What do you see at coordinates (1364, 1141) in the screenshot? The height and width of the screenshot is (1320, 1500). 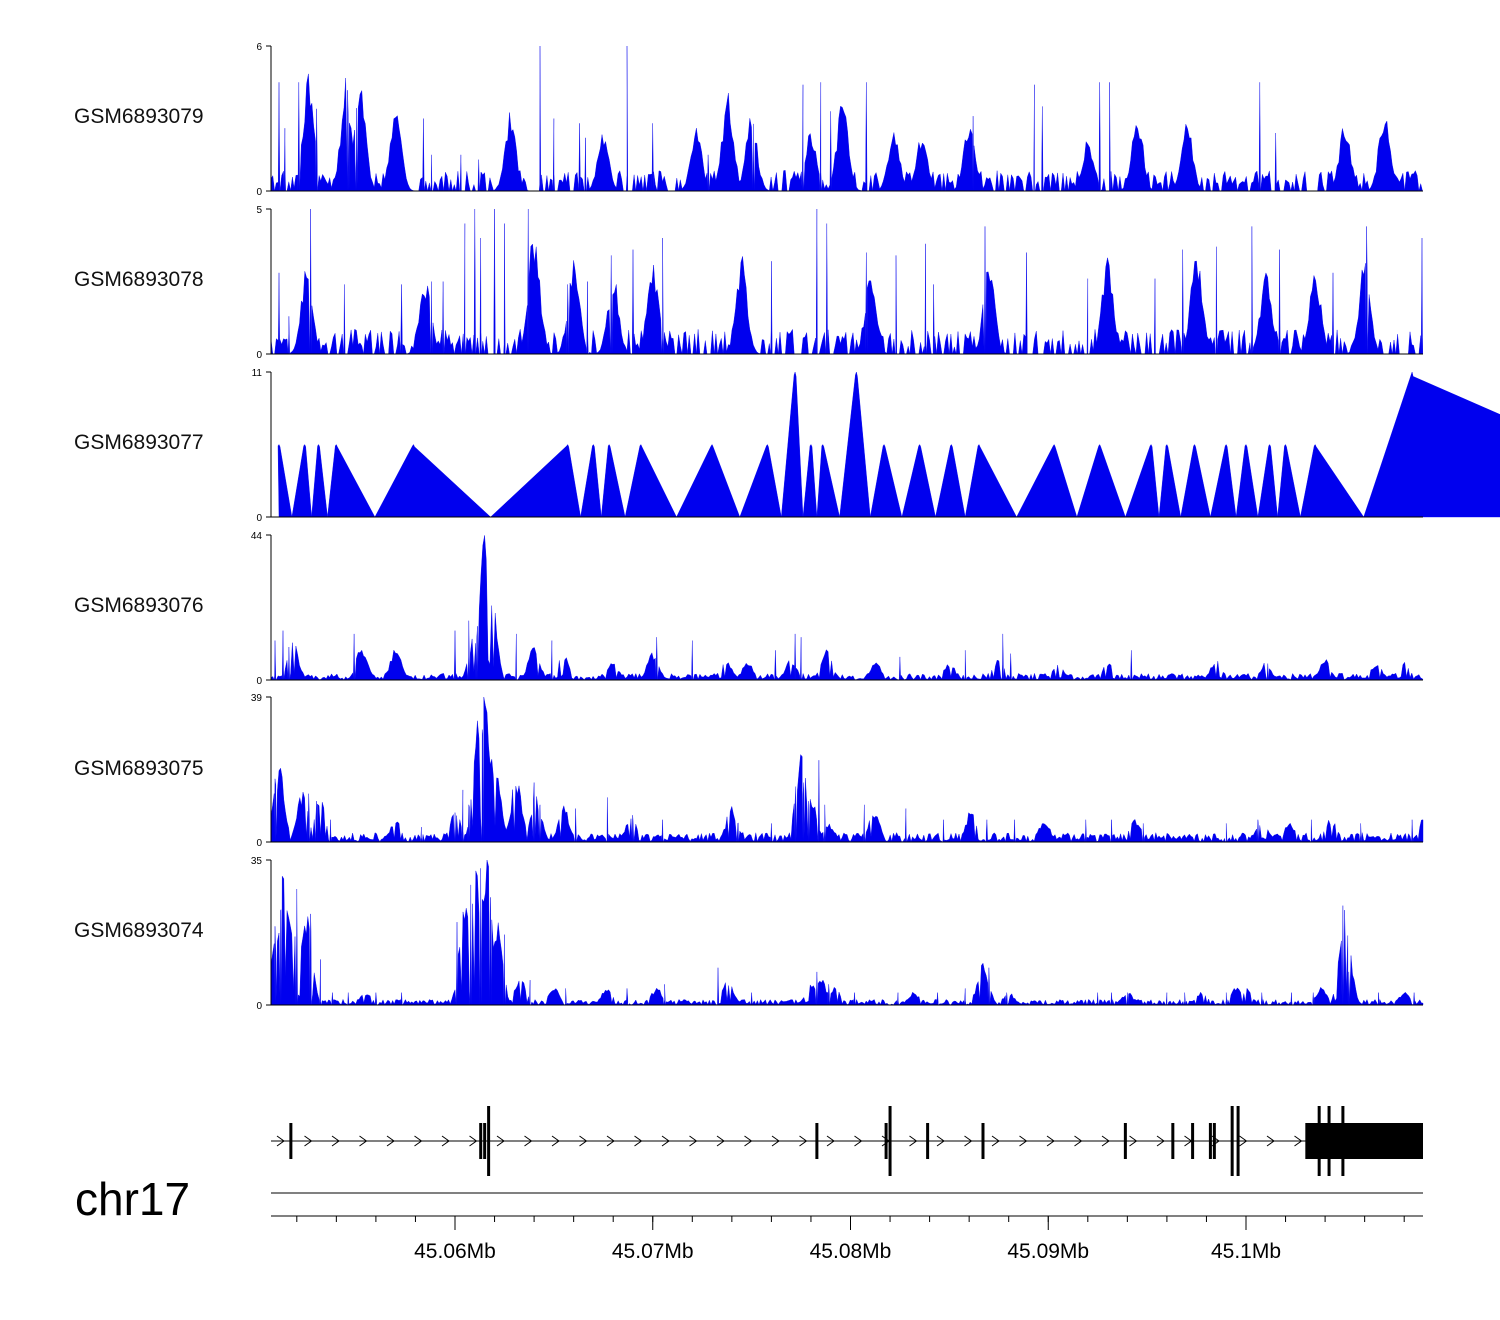 I see `utr-block` at bounding box center [1364, 1141].